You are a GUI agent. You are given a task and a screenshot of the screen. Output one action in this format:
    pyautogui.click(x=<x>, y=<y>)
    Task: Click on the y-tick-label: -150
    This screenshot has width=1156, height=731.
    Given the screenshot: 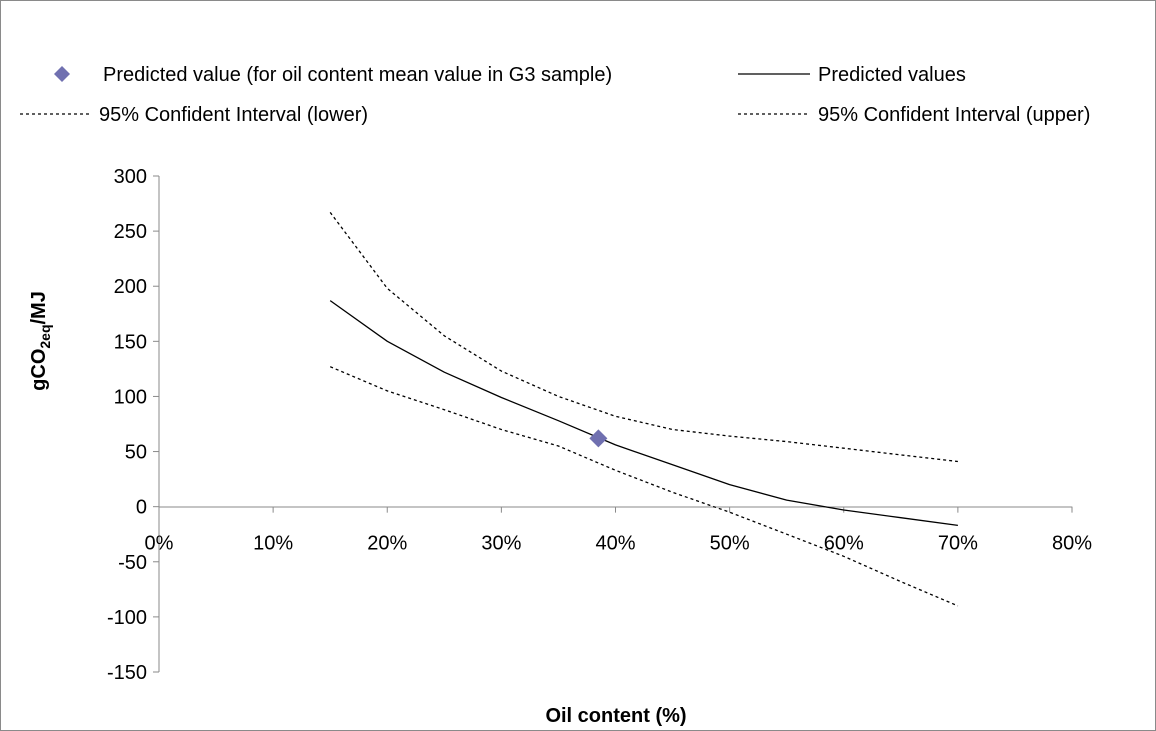 What is the action you would take?
    pyautogui.click(x=127, y=673)
    